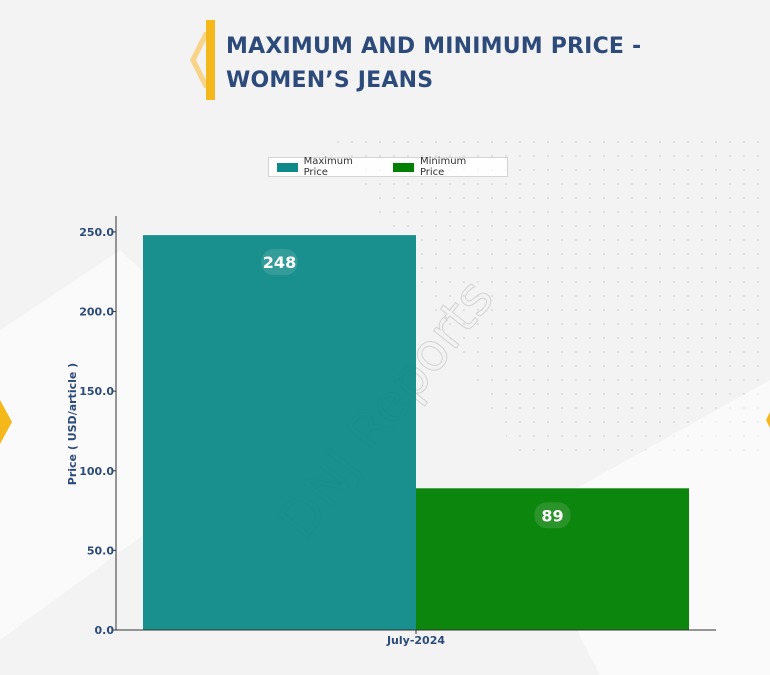 The image size is (770, 675). What do you see at coordinates (388, 167) in the screenshot?
I see `chart-legend: Maximum Price Minimum Price` at bounding box center [388, 167].